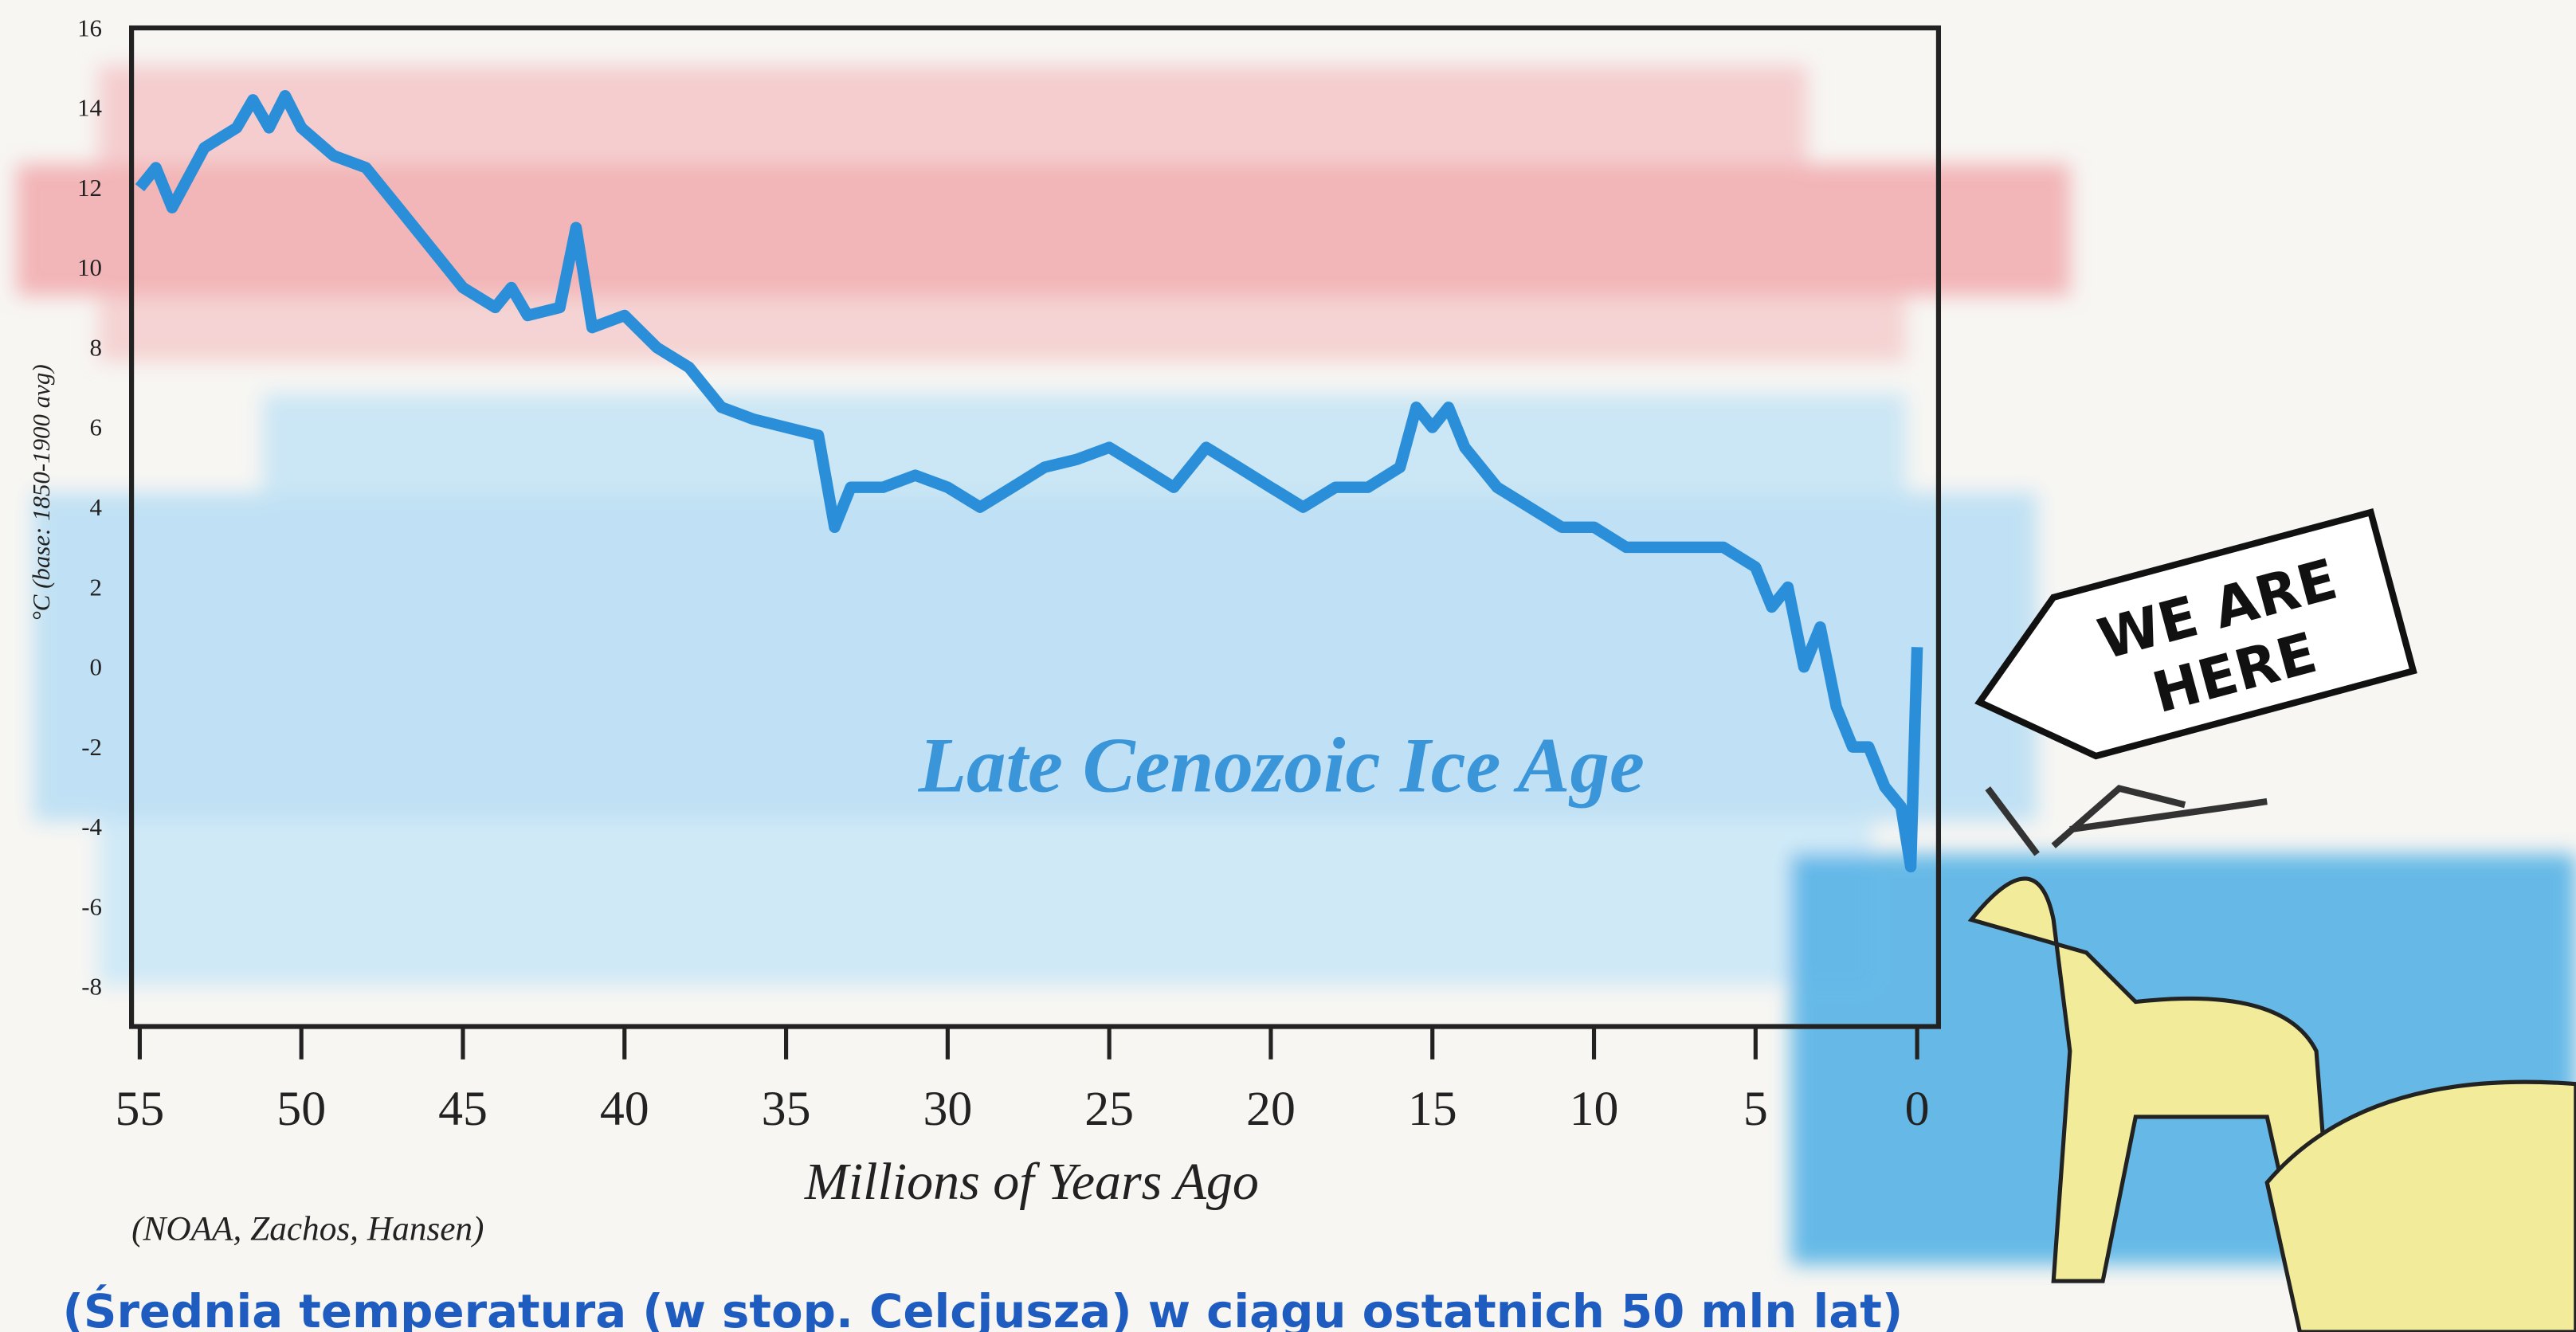 The height and width of the screenshot is (1332, 2576). Describe the element at coordinates (1755, 1109) in the screenshot. I see `x-tick-label: 5` at that location.